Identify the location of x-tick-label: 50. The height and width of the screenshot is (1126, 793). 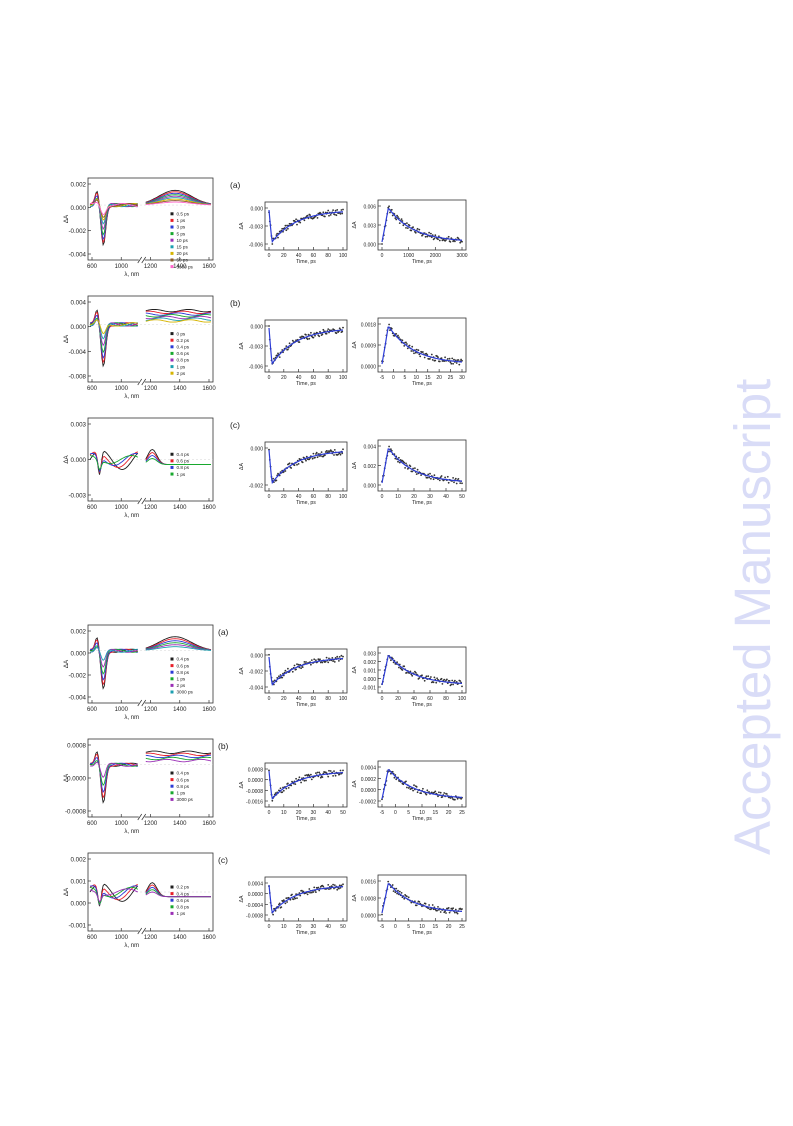
(343, 927).